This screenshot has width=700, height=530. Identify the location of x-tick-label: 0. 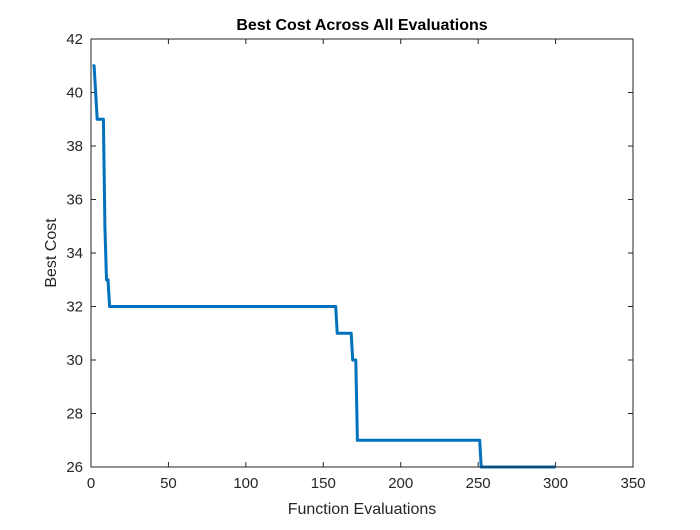
(91, 483).